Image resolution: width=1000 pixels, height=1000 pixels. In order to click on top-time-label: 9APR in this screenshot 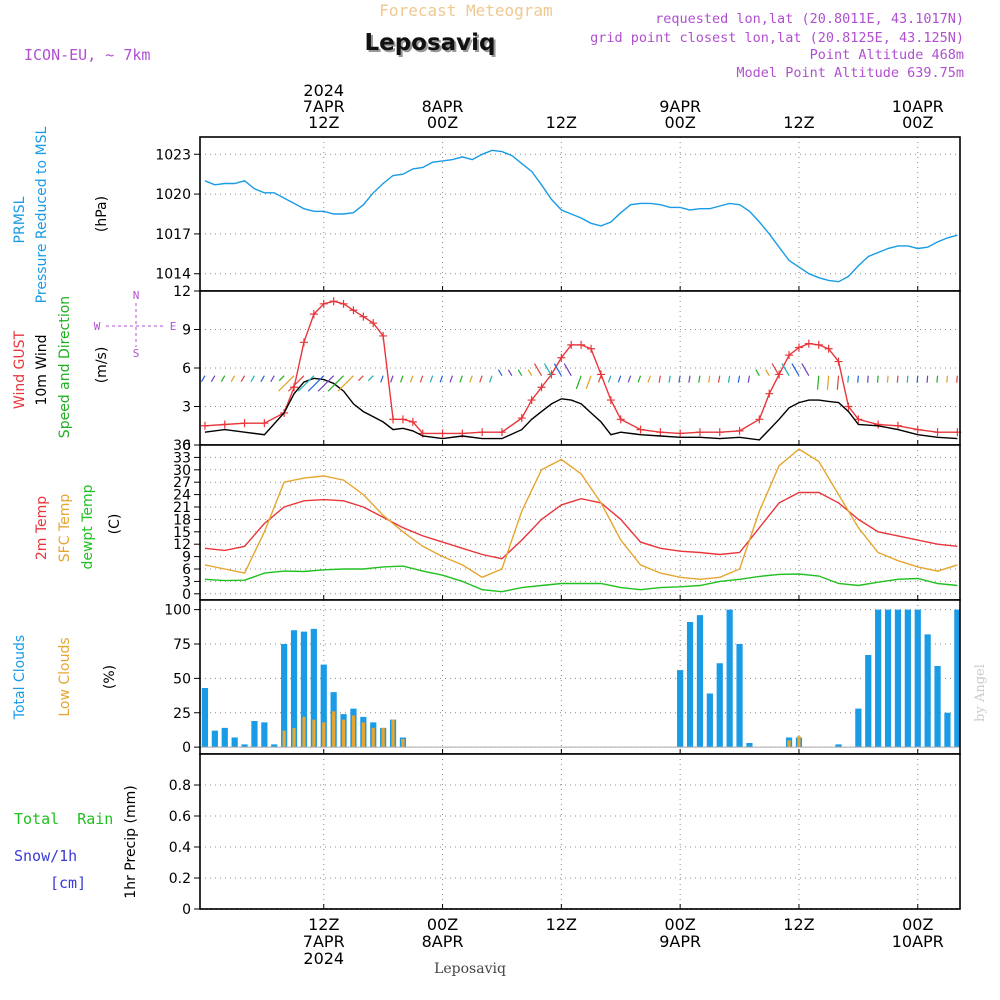, I will do `click(680, 106)`.